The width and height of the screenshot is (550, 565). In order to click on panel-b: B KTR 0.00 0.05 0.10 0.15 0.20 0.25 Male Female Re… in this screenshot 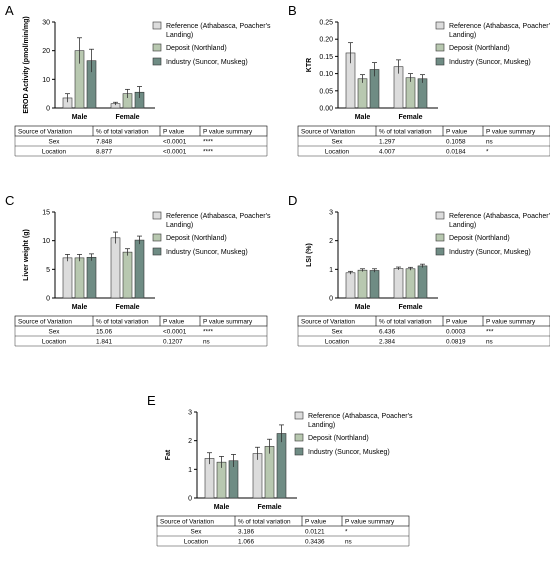, I will do `click(419, 80)`.